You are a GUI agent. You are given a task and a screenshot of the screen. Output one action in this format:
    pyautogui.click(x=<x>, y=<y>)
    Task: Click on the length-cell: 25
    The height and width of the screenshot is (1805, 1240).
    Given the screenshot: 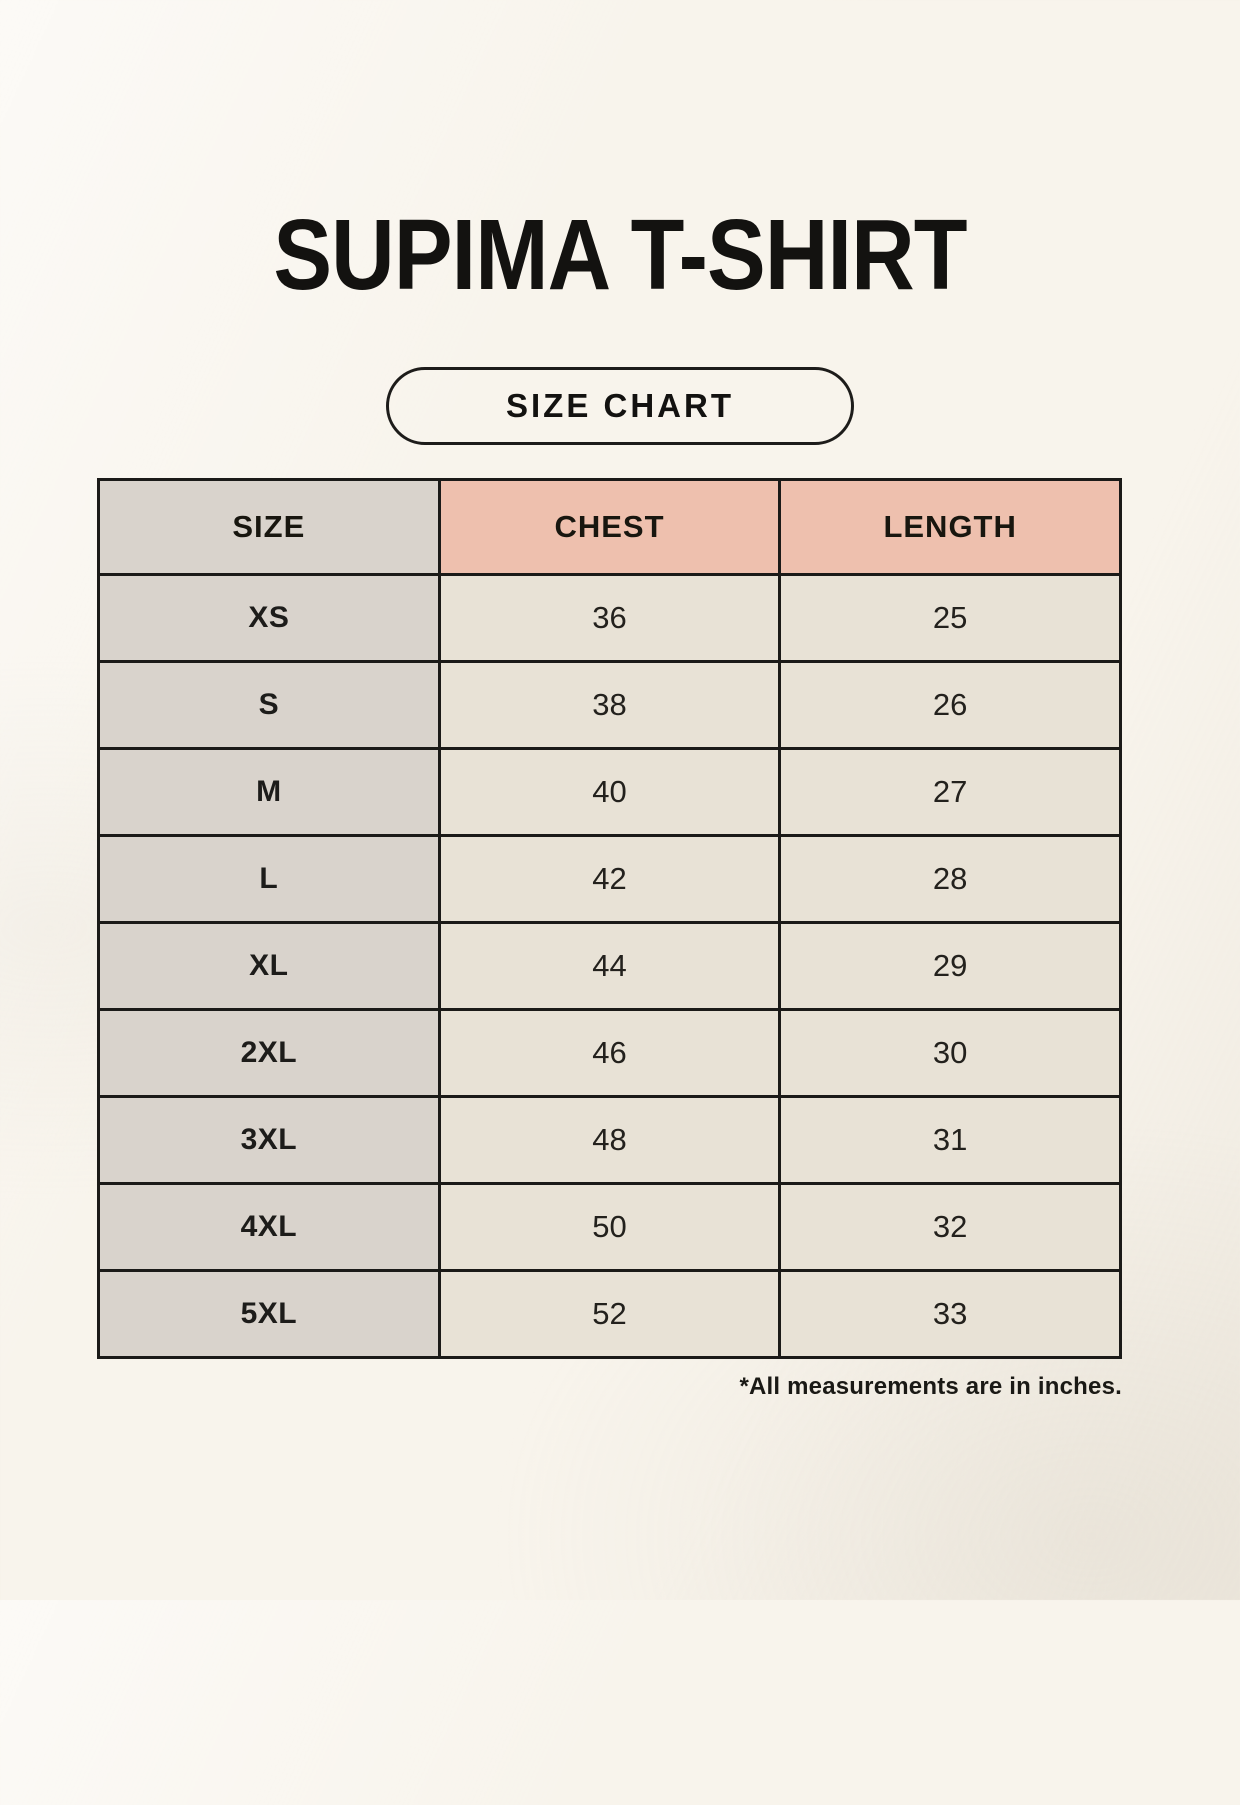 What is the action you would take?
    pyautogui.click(x=950, y=618)
    